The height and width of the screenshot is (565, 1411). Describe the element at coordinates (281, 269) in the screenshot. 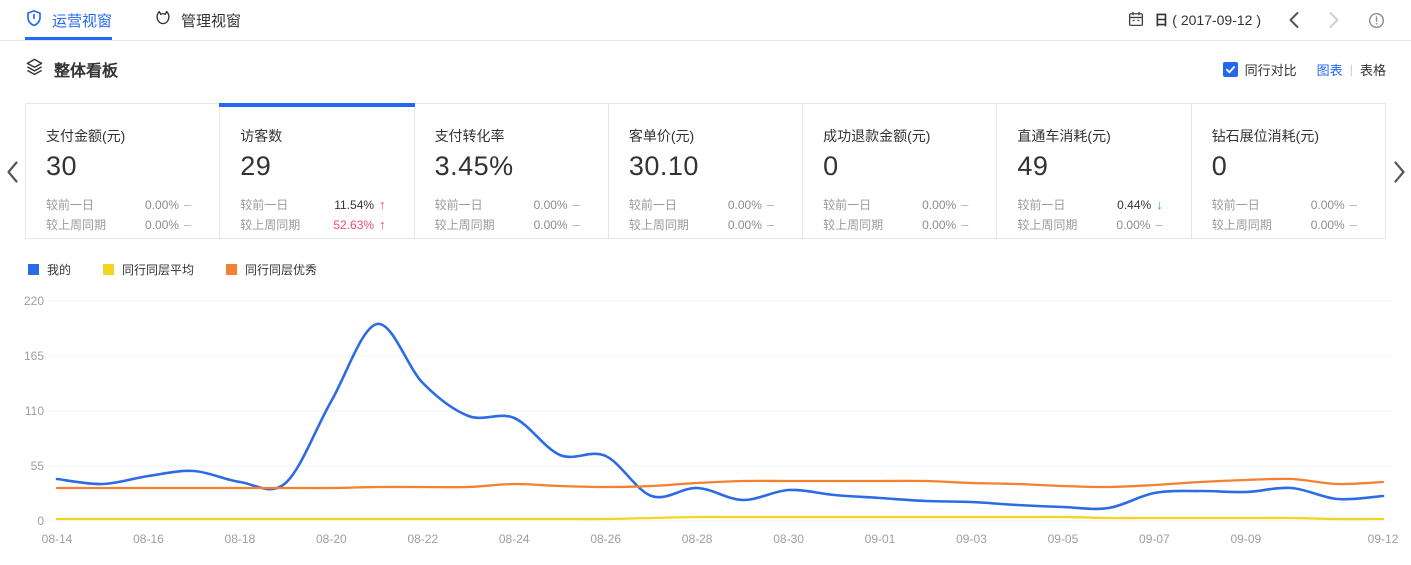

I see `legend-label: 同行同层优秀` at that location.